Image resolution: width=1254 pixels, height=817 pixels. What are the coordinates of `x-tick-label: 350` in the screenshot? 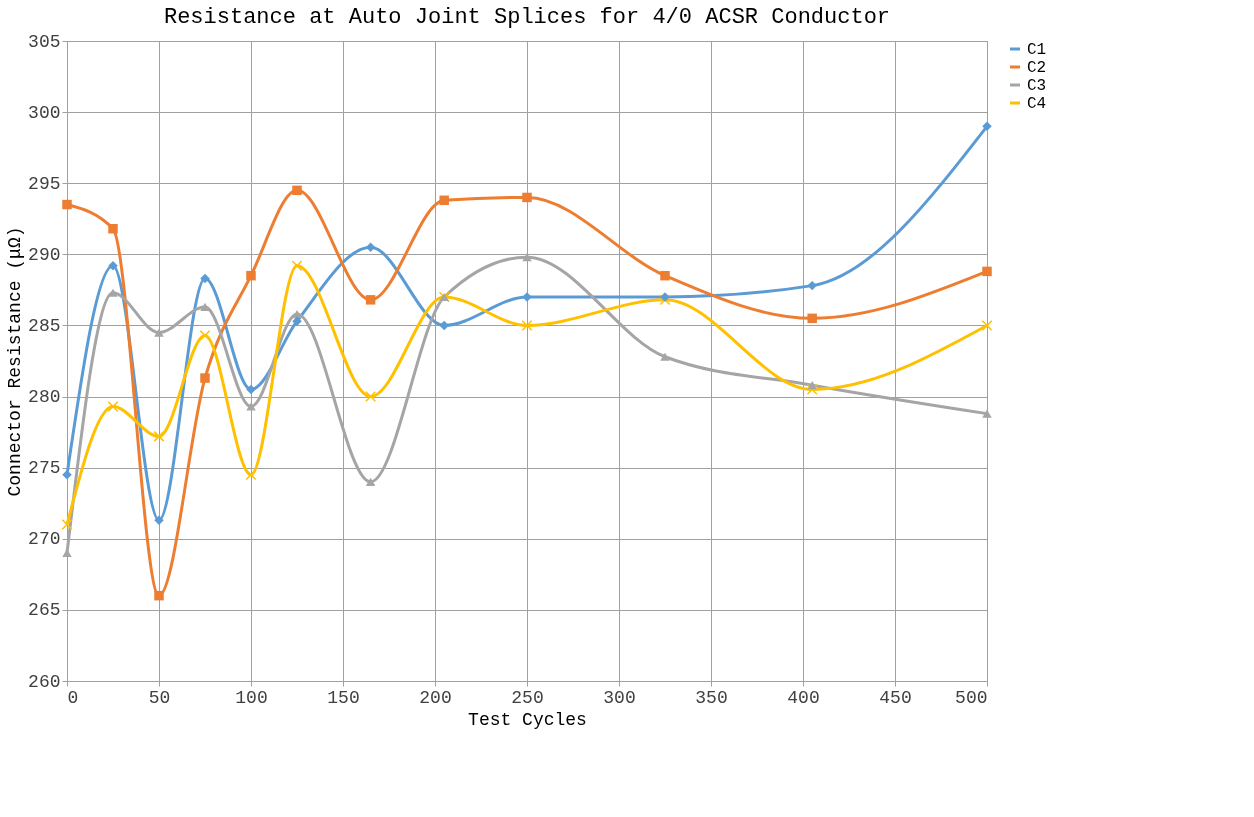 It's located at (711, 697).